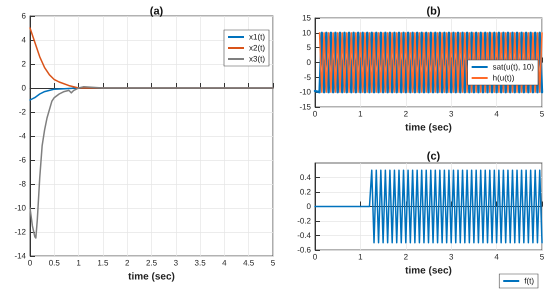  I want to click on x-tick-label: 1.5, so click(103, 263).